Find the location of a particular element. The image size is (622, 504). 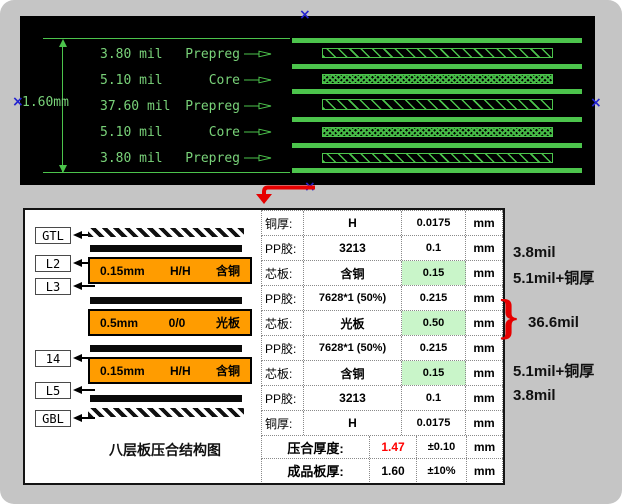

summary-row-finished-thickness: 成品板厚: 1.60 ±10% mm is located at coordinates (382, 470).